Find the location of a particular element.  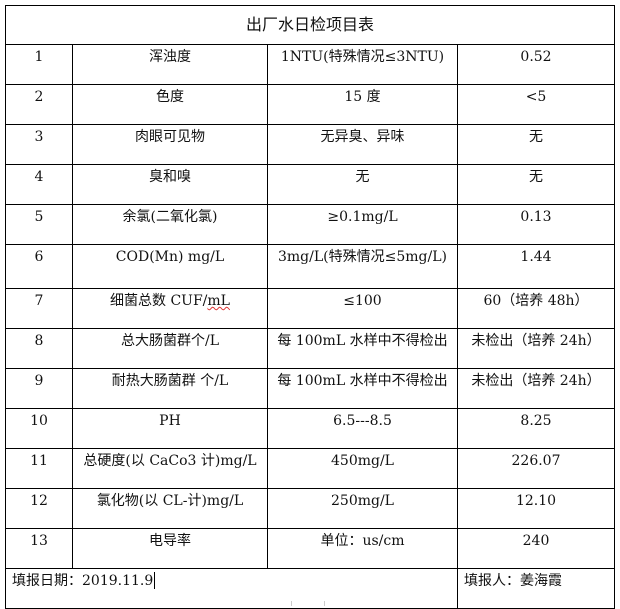

cell-standard: 6.5---8.5 is located at coordinates (362, 428).